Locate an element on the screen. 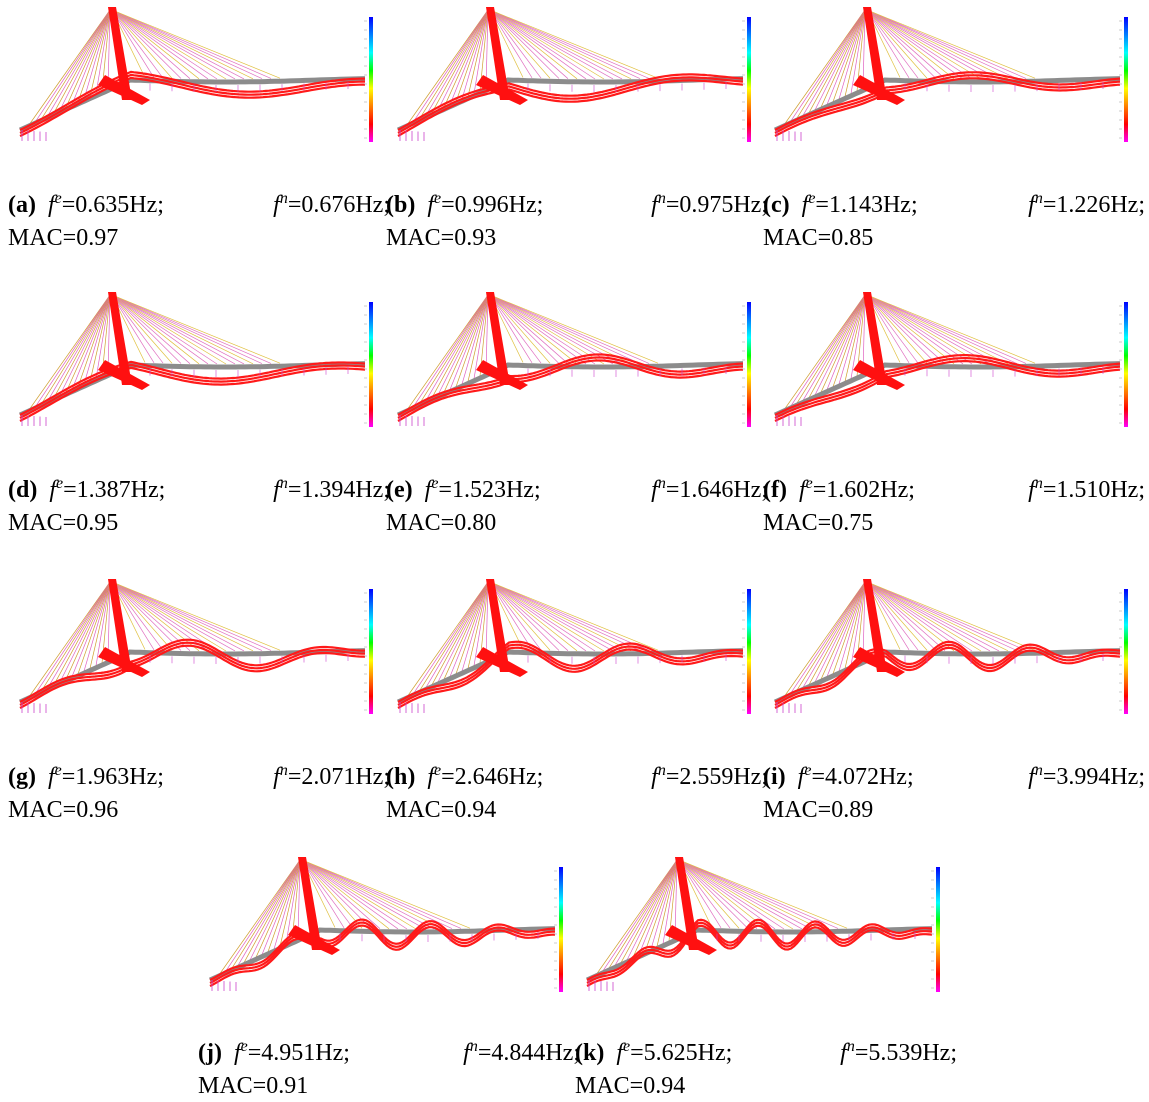 This screenshot has height=1102, width=1149. mac-value: MAC=0.95 is located at coordinates (63, 523).